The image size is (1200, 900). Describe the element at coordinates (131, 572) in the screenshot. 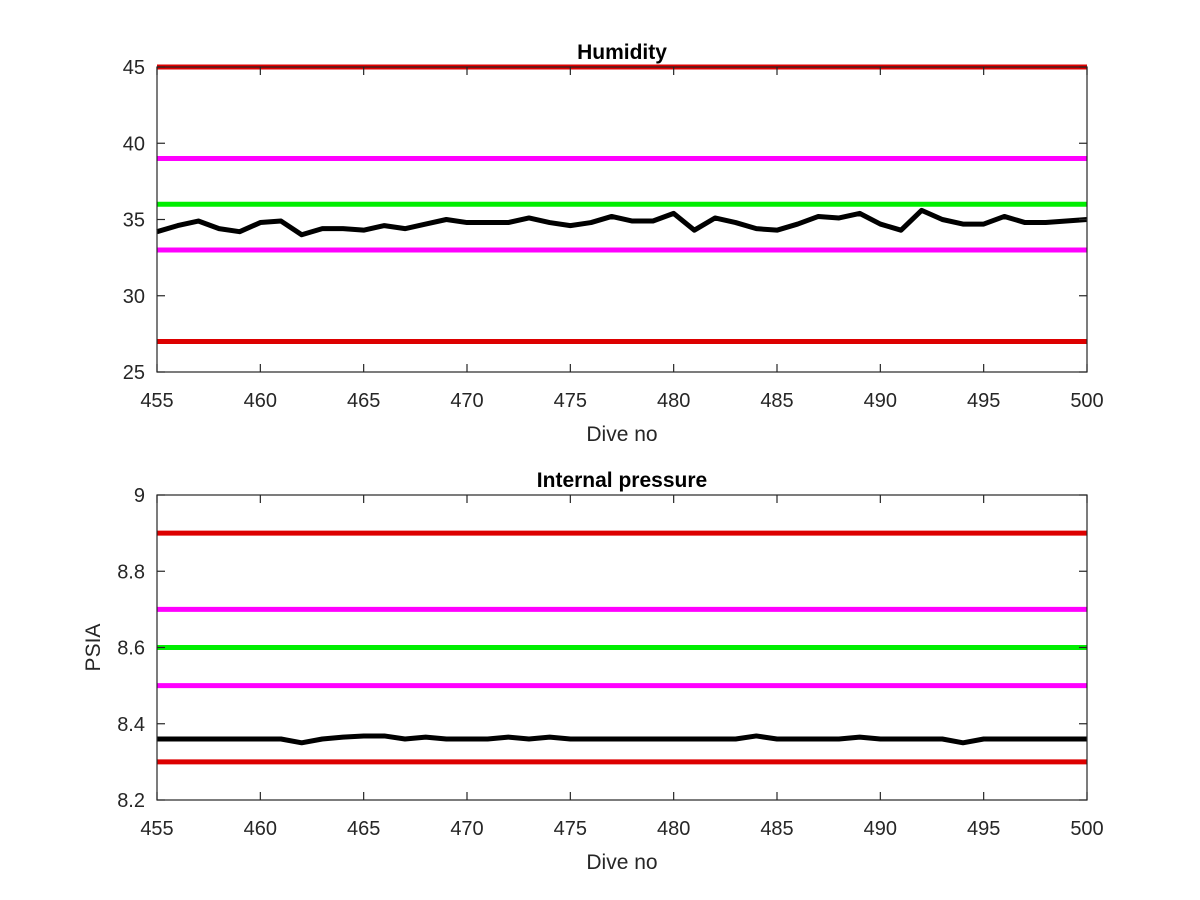

I see `y-tick-label: 8.8` at that location.